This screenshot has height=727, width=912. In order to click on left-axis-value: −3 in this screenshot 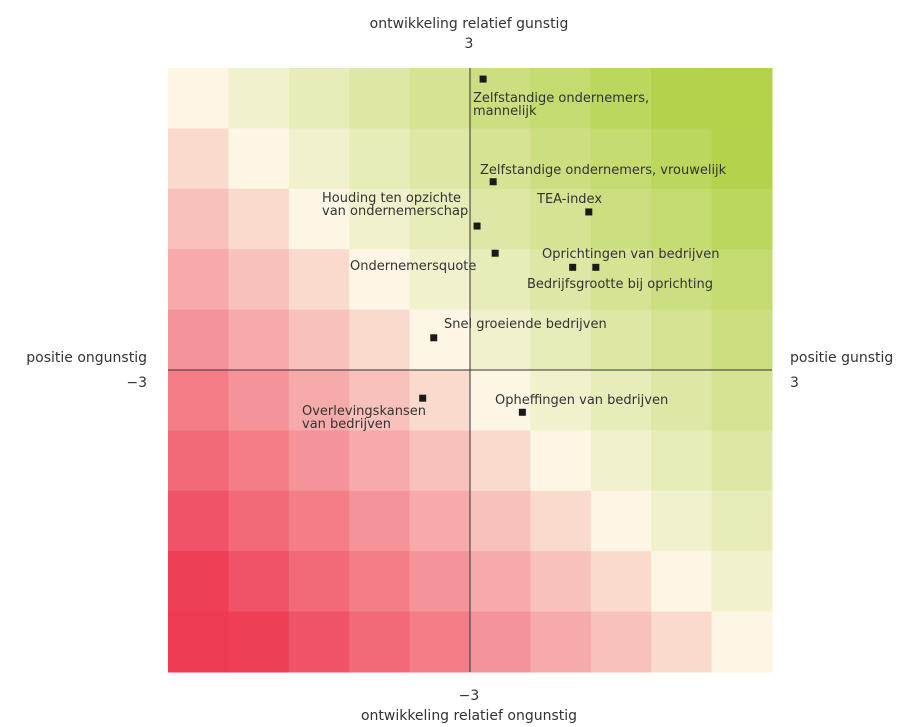, I will do `click(136, 383)`.